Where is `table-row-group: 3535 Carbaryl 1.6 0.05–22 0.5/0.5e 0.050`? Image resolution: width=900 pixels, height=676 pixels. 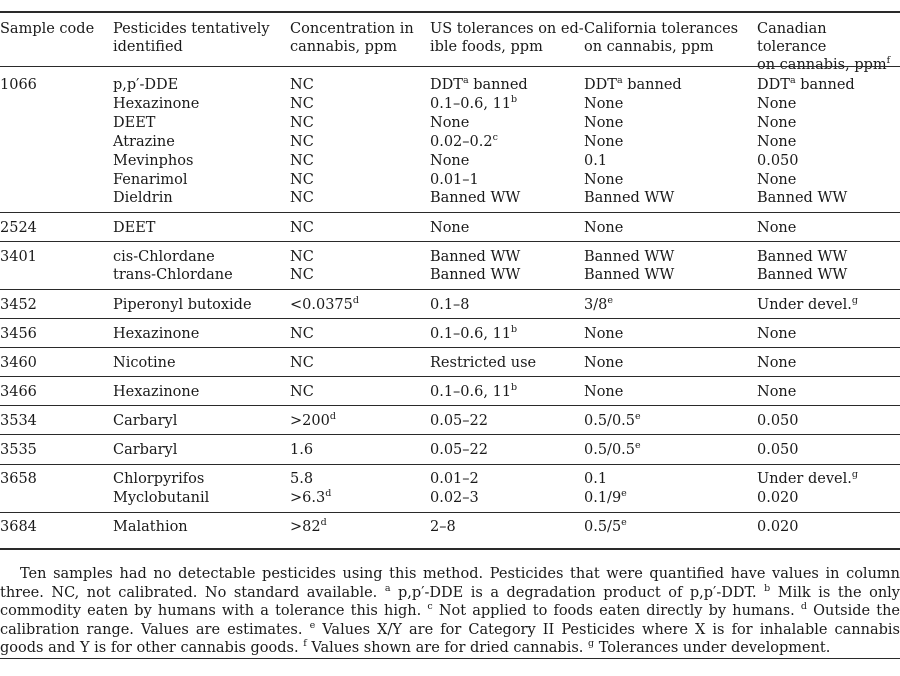 table-row-group: 3535 Carbaryl 1.6 0.05–22 0.5/0.5e 0.050 is located at coordinates (450, 450).